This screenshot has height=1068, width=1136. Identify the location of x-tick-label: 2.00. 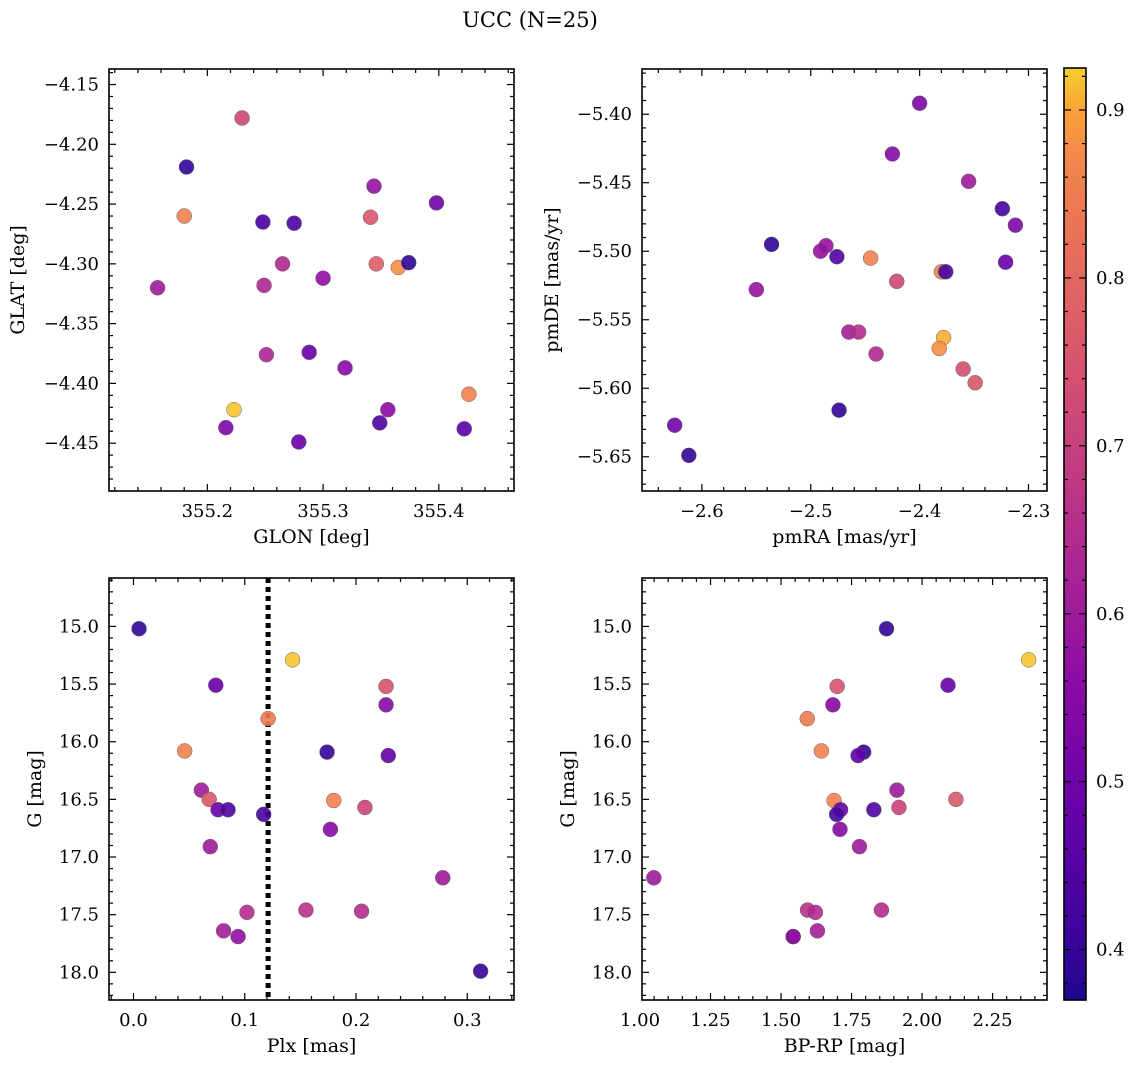
(922, 1020).